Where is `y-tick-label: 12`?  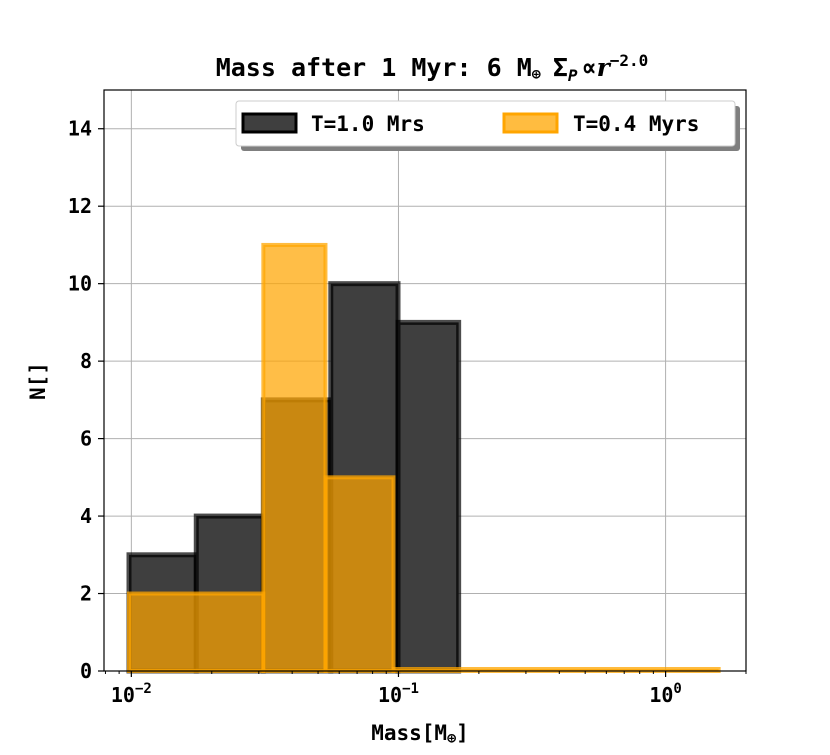 y-tick-label: 12 is located at coordinates (80, 206).